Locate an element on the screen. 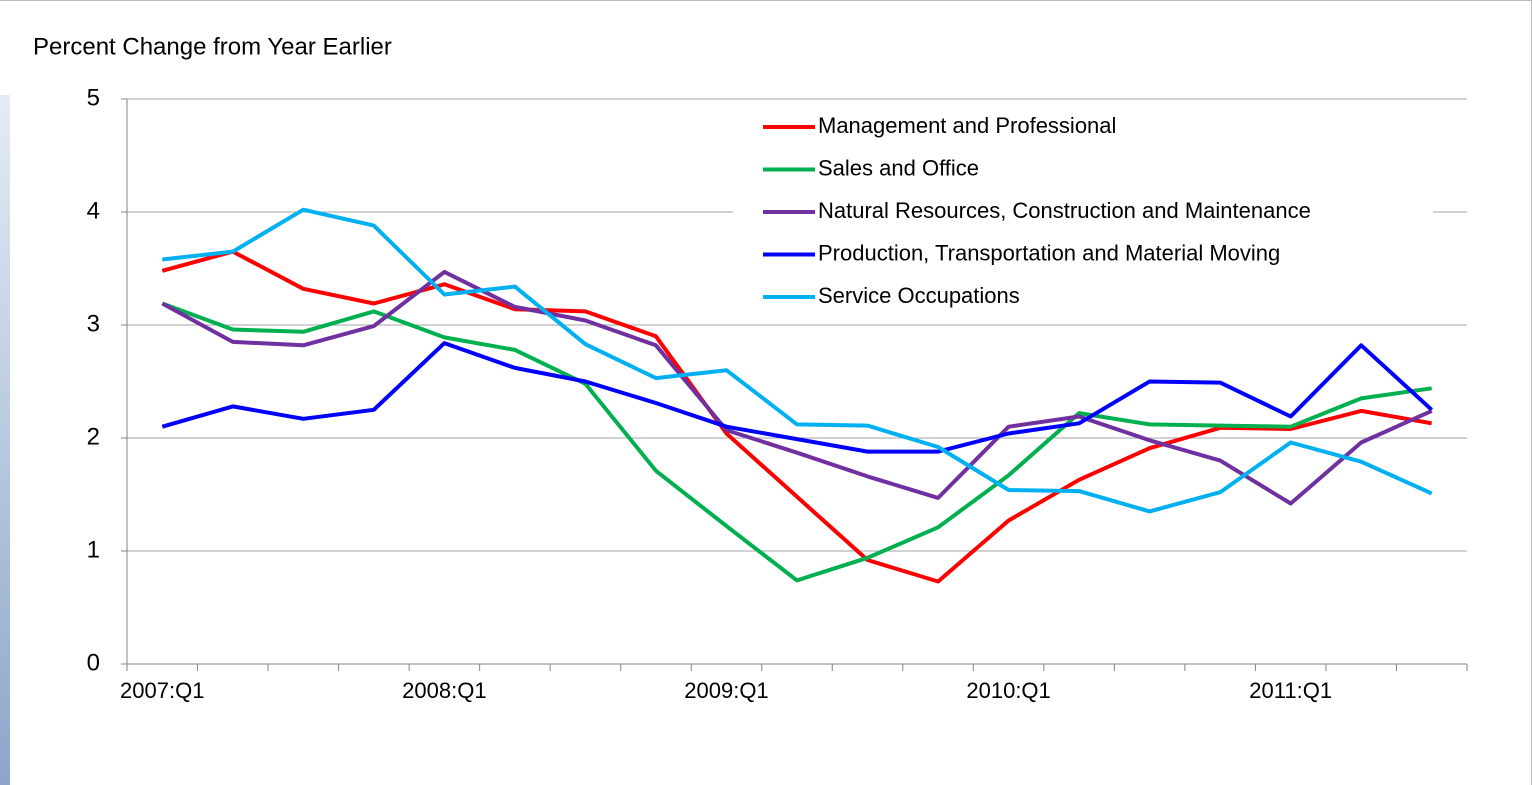  x-tick-label: 2009:Q1 is located at coordinates (726, 690).